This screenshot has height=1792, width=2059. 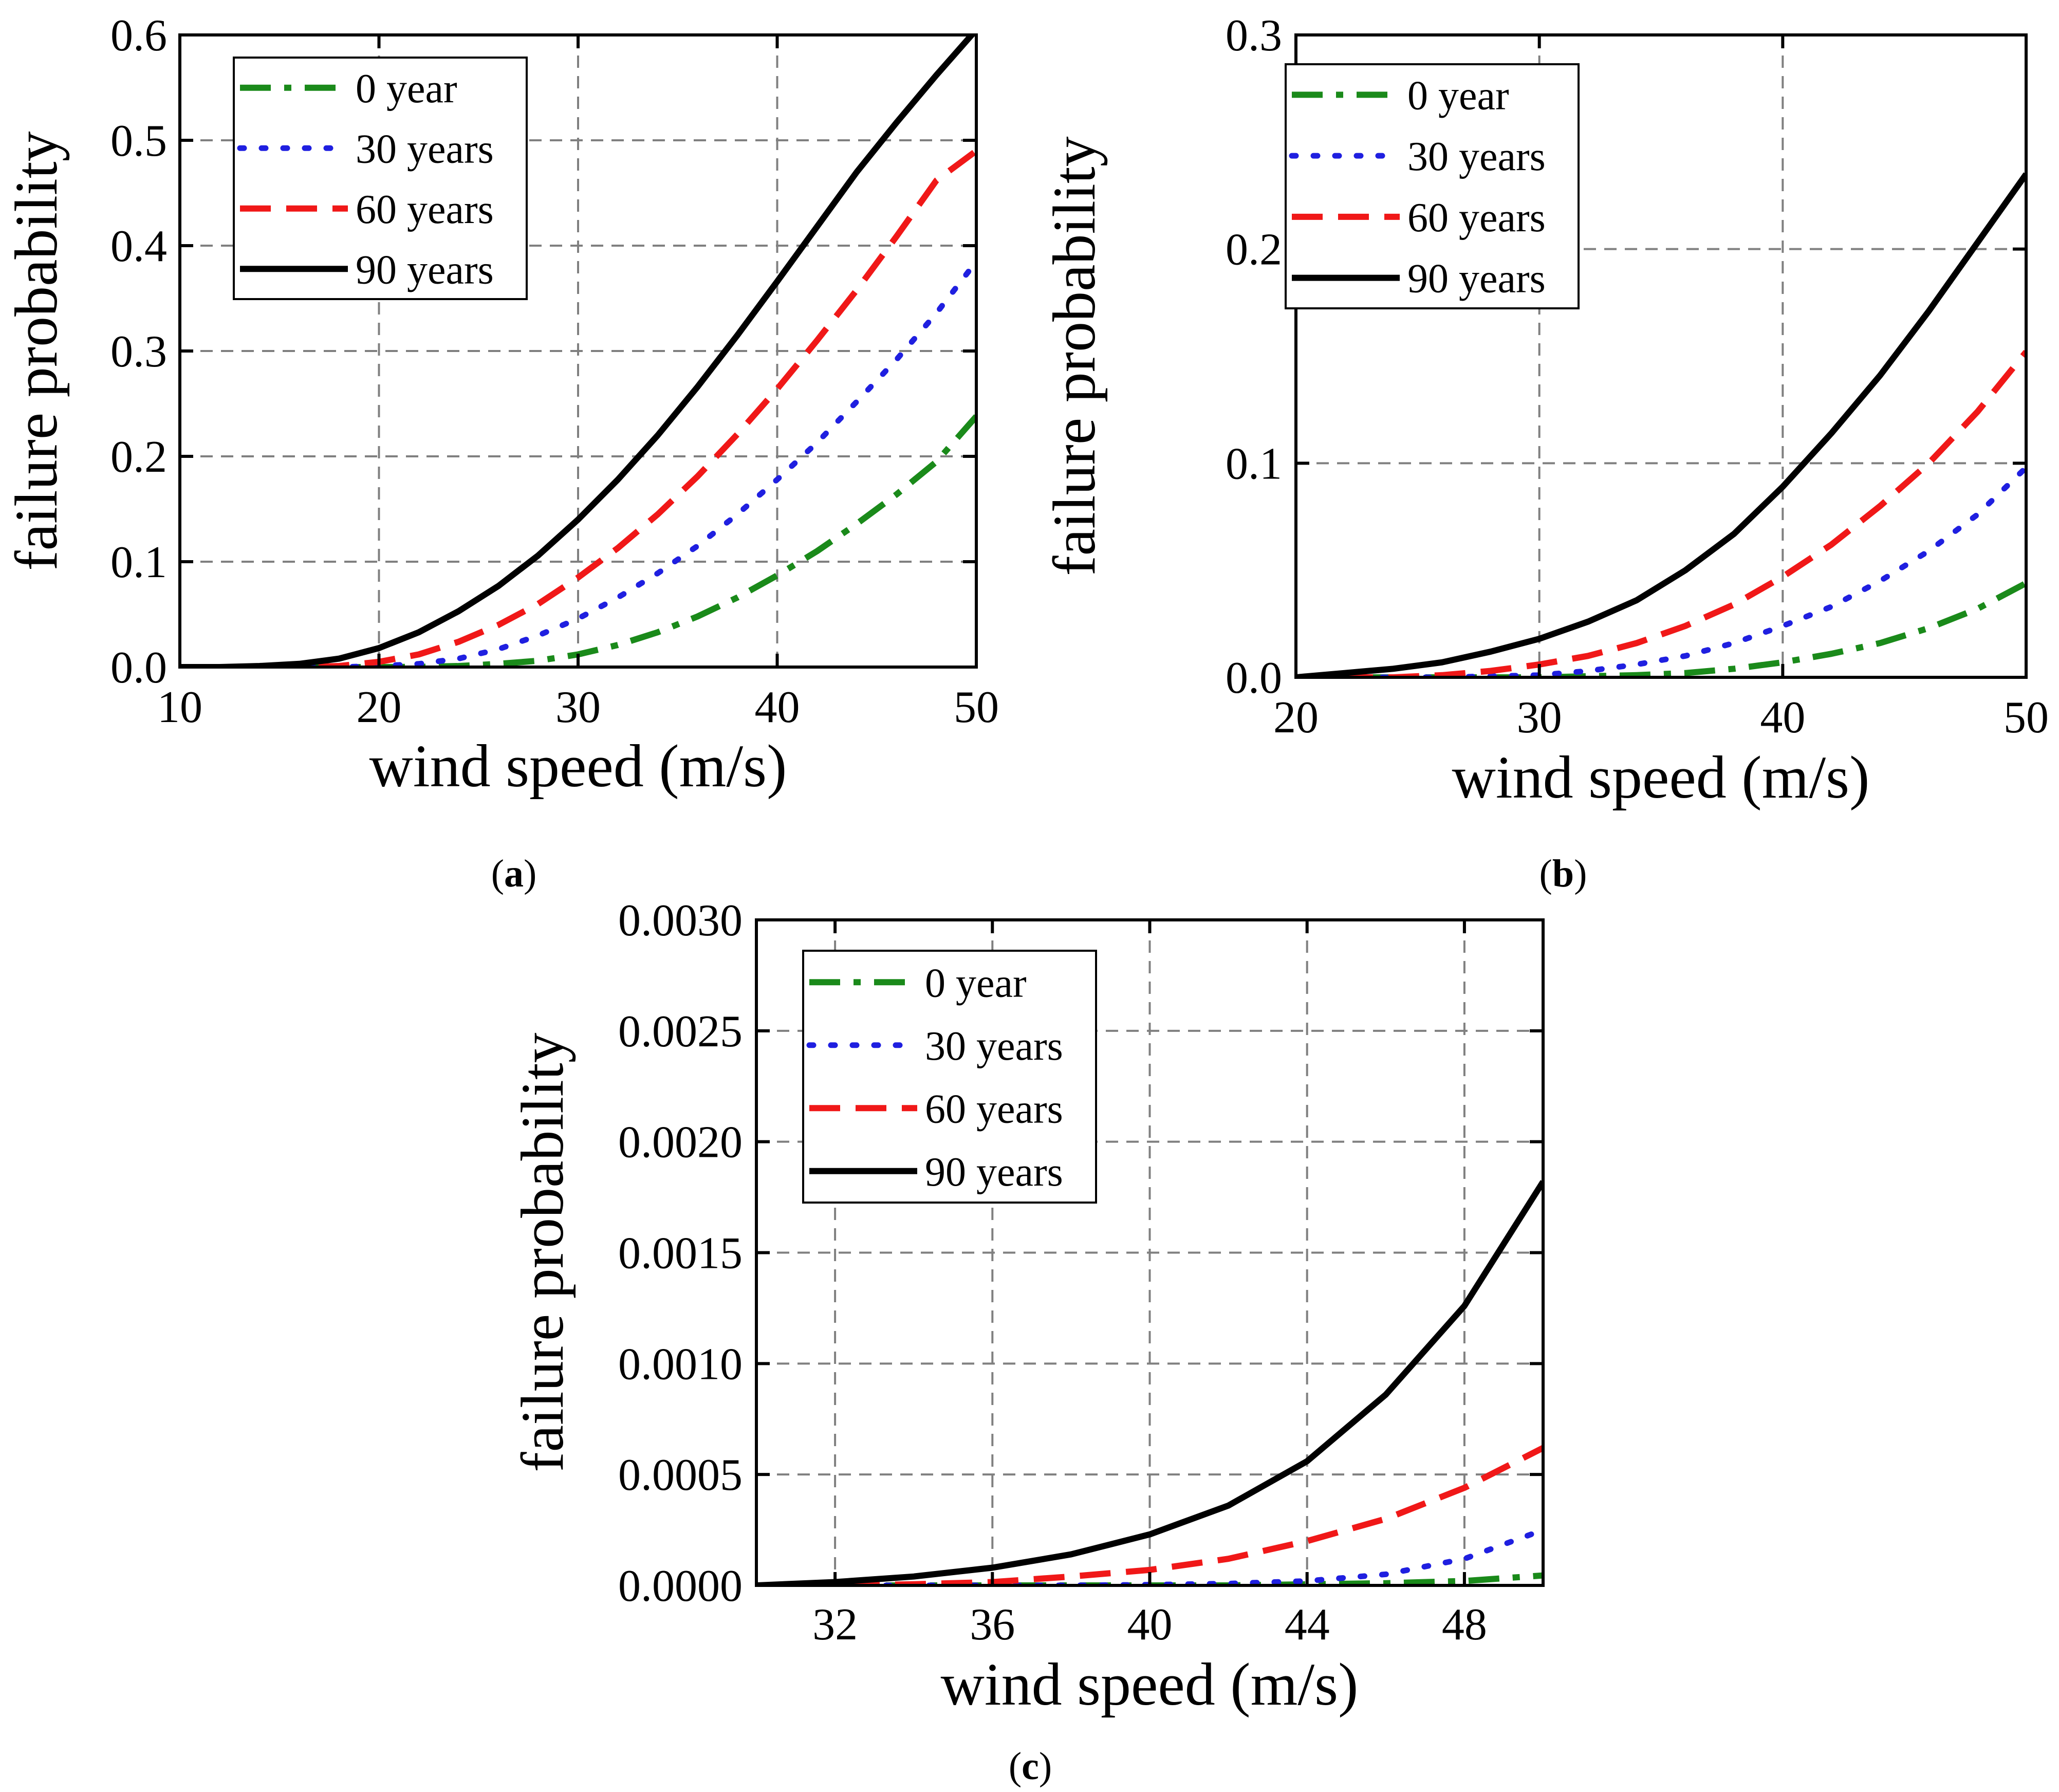 What do you see at coordinates (1030, 1767) in the screenshot?
I see `caption-c: (c)` at bounding box center [1030, 1767].